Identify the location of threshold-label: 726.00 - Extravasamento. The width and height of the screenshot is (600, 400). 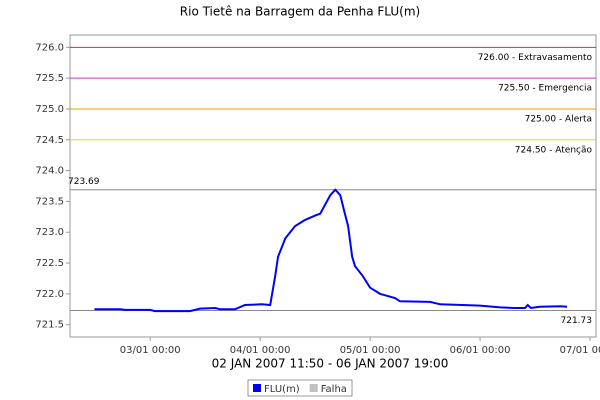
(535, 58).